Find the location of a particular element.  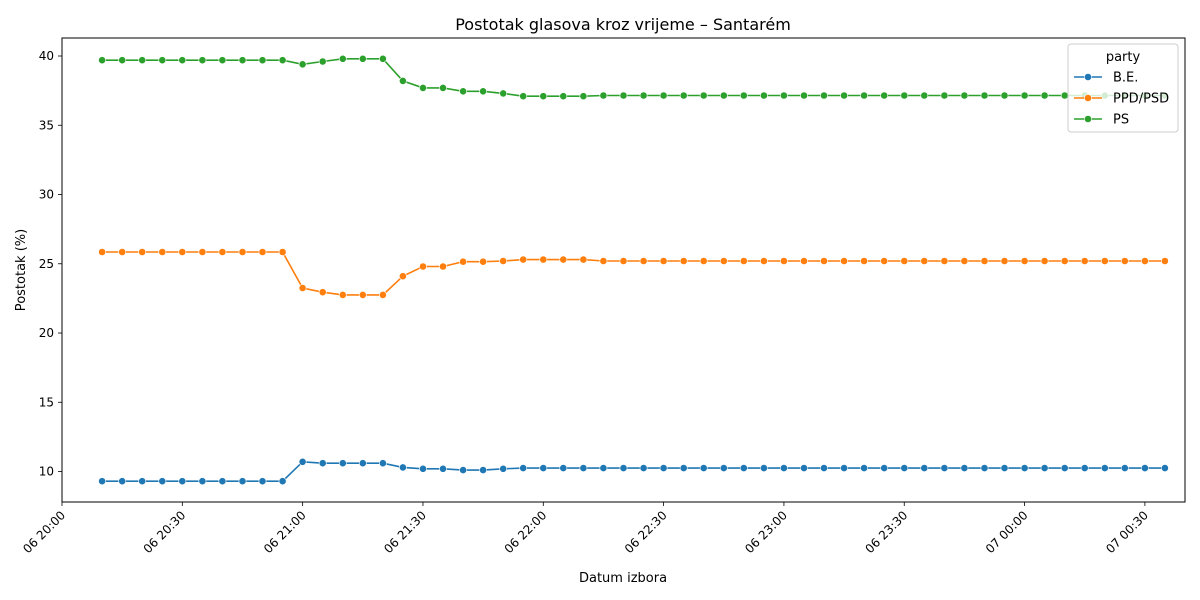

y-tick-label: 30 is located at coordinates (46, 195).